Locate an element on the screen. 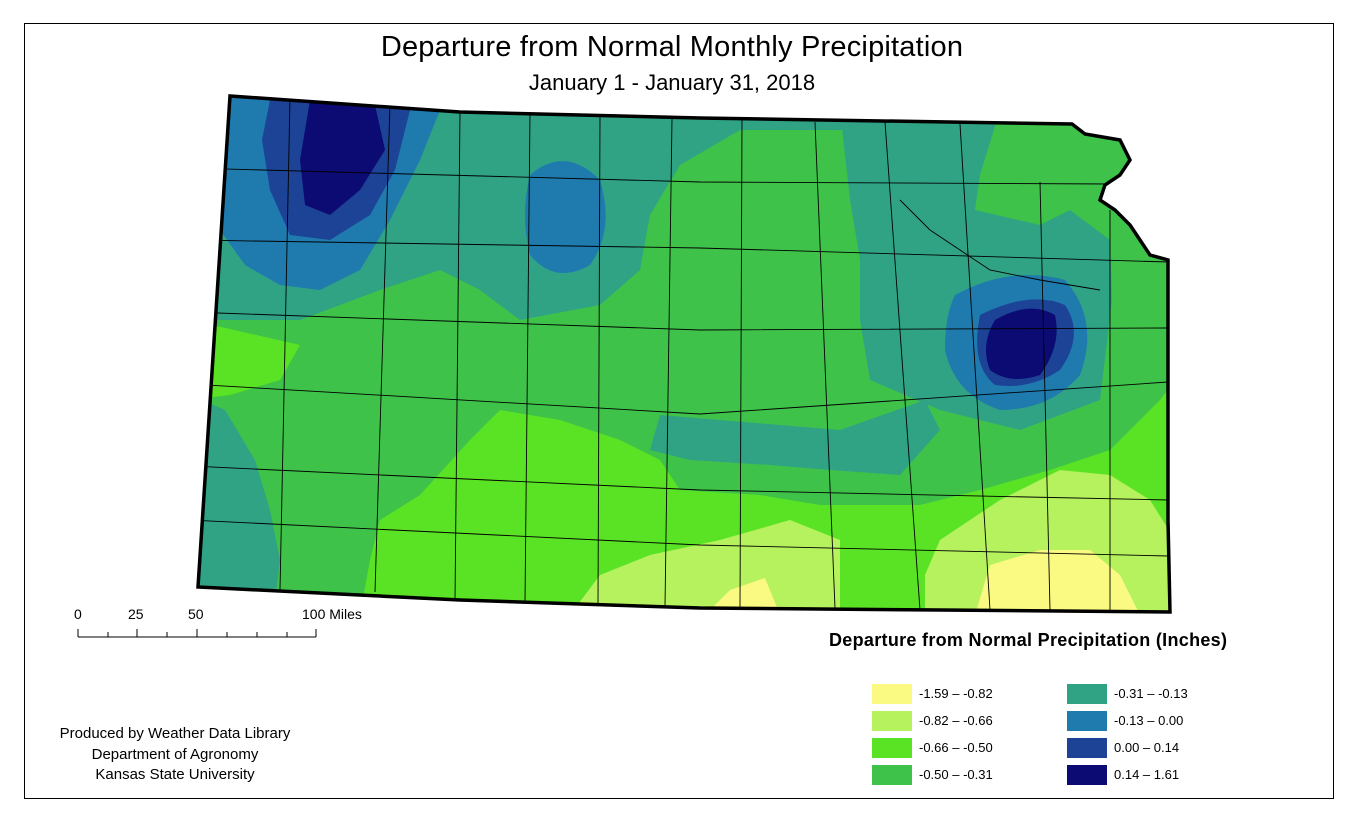 This screenshot has height=824, width=1358. credit-line-3: Kansas State University is located at coordinates (175, 774).